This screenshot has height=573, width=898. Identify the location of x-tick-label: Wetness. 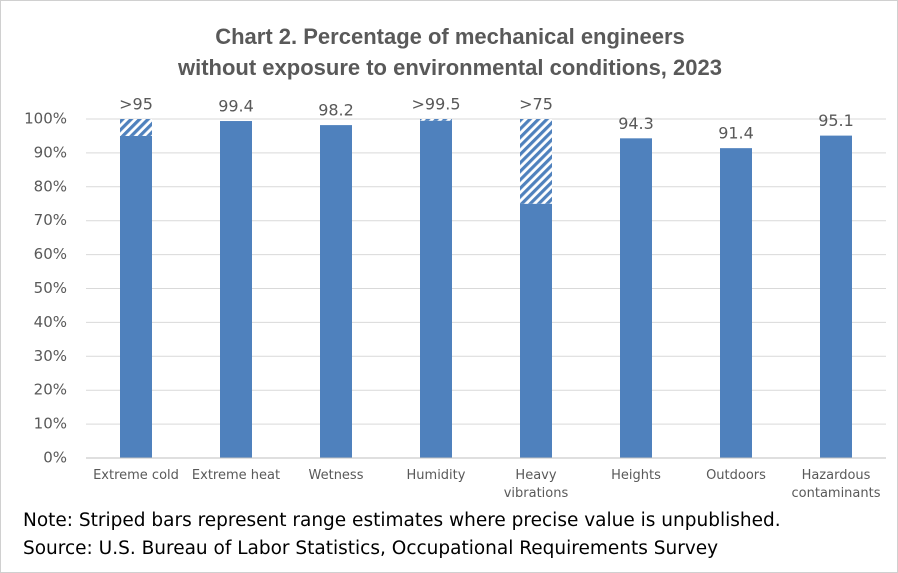
(336, 475).